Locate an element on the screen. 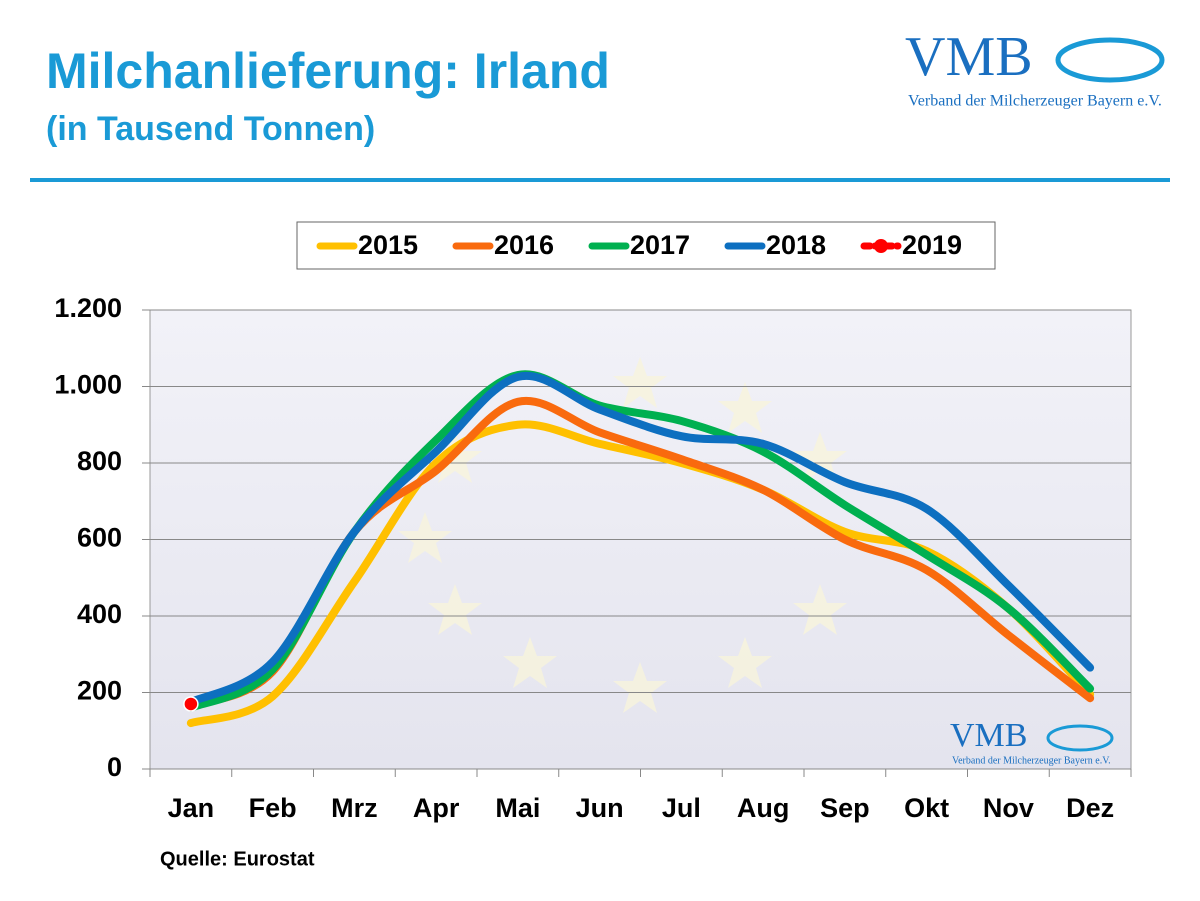 This screenshot has width=1200, height=901. series-marker is located at coordinates (191, 704).